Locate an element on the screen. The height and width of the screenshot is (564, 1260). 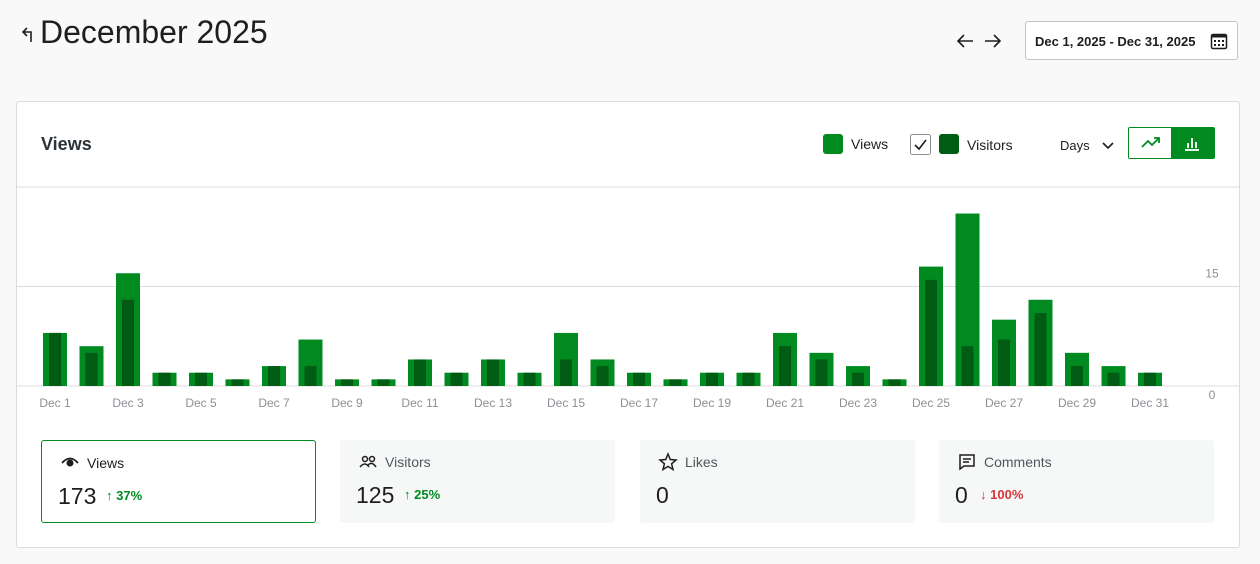
chart-type-toggle is located at coordinates (1171, 143).